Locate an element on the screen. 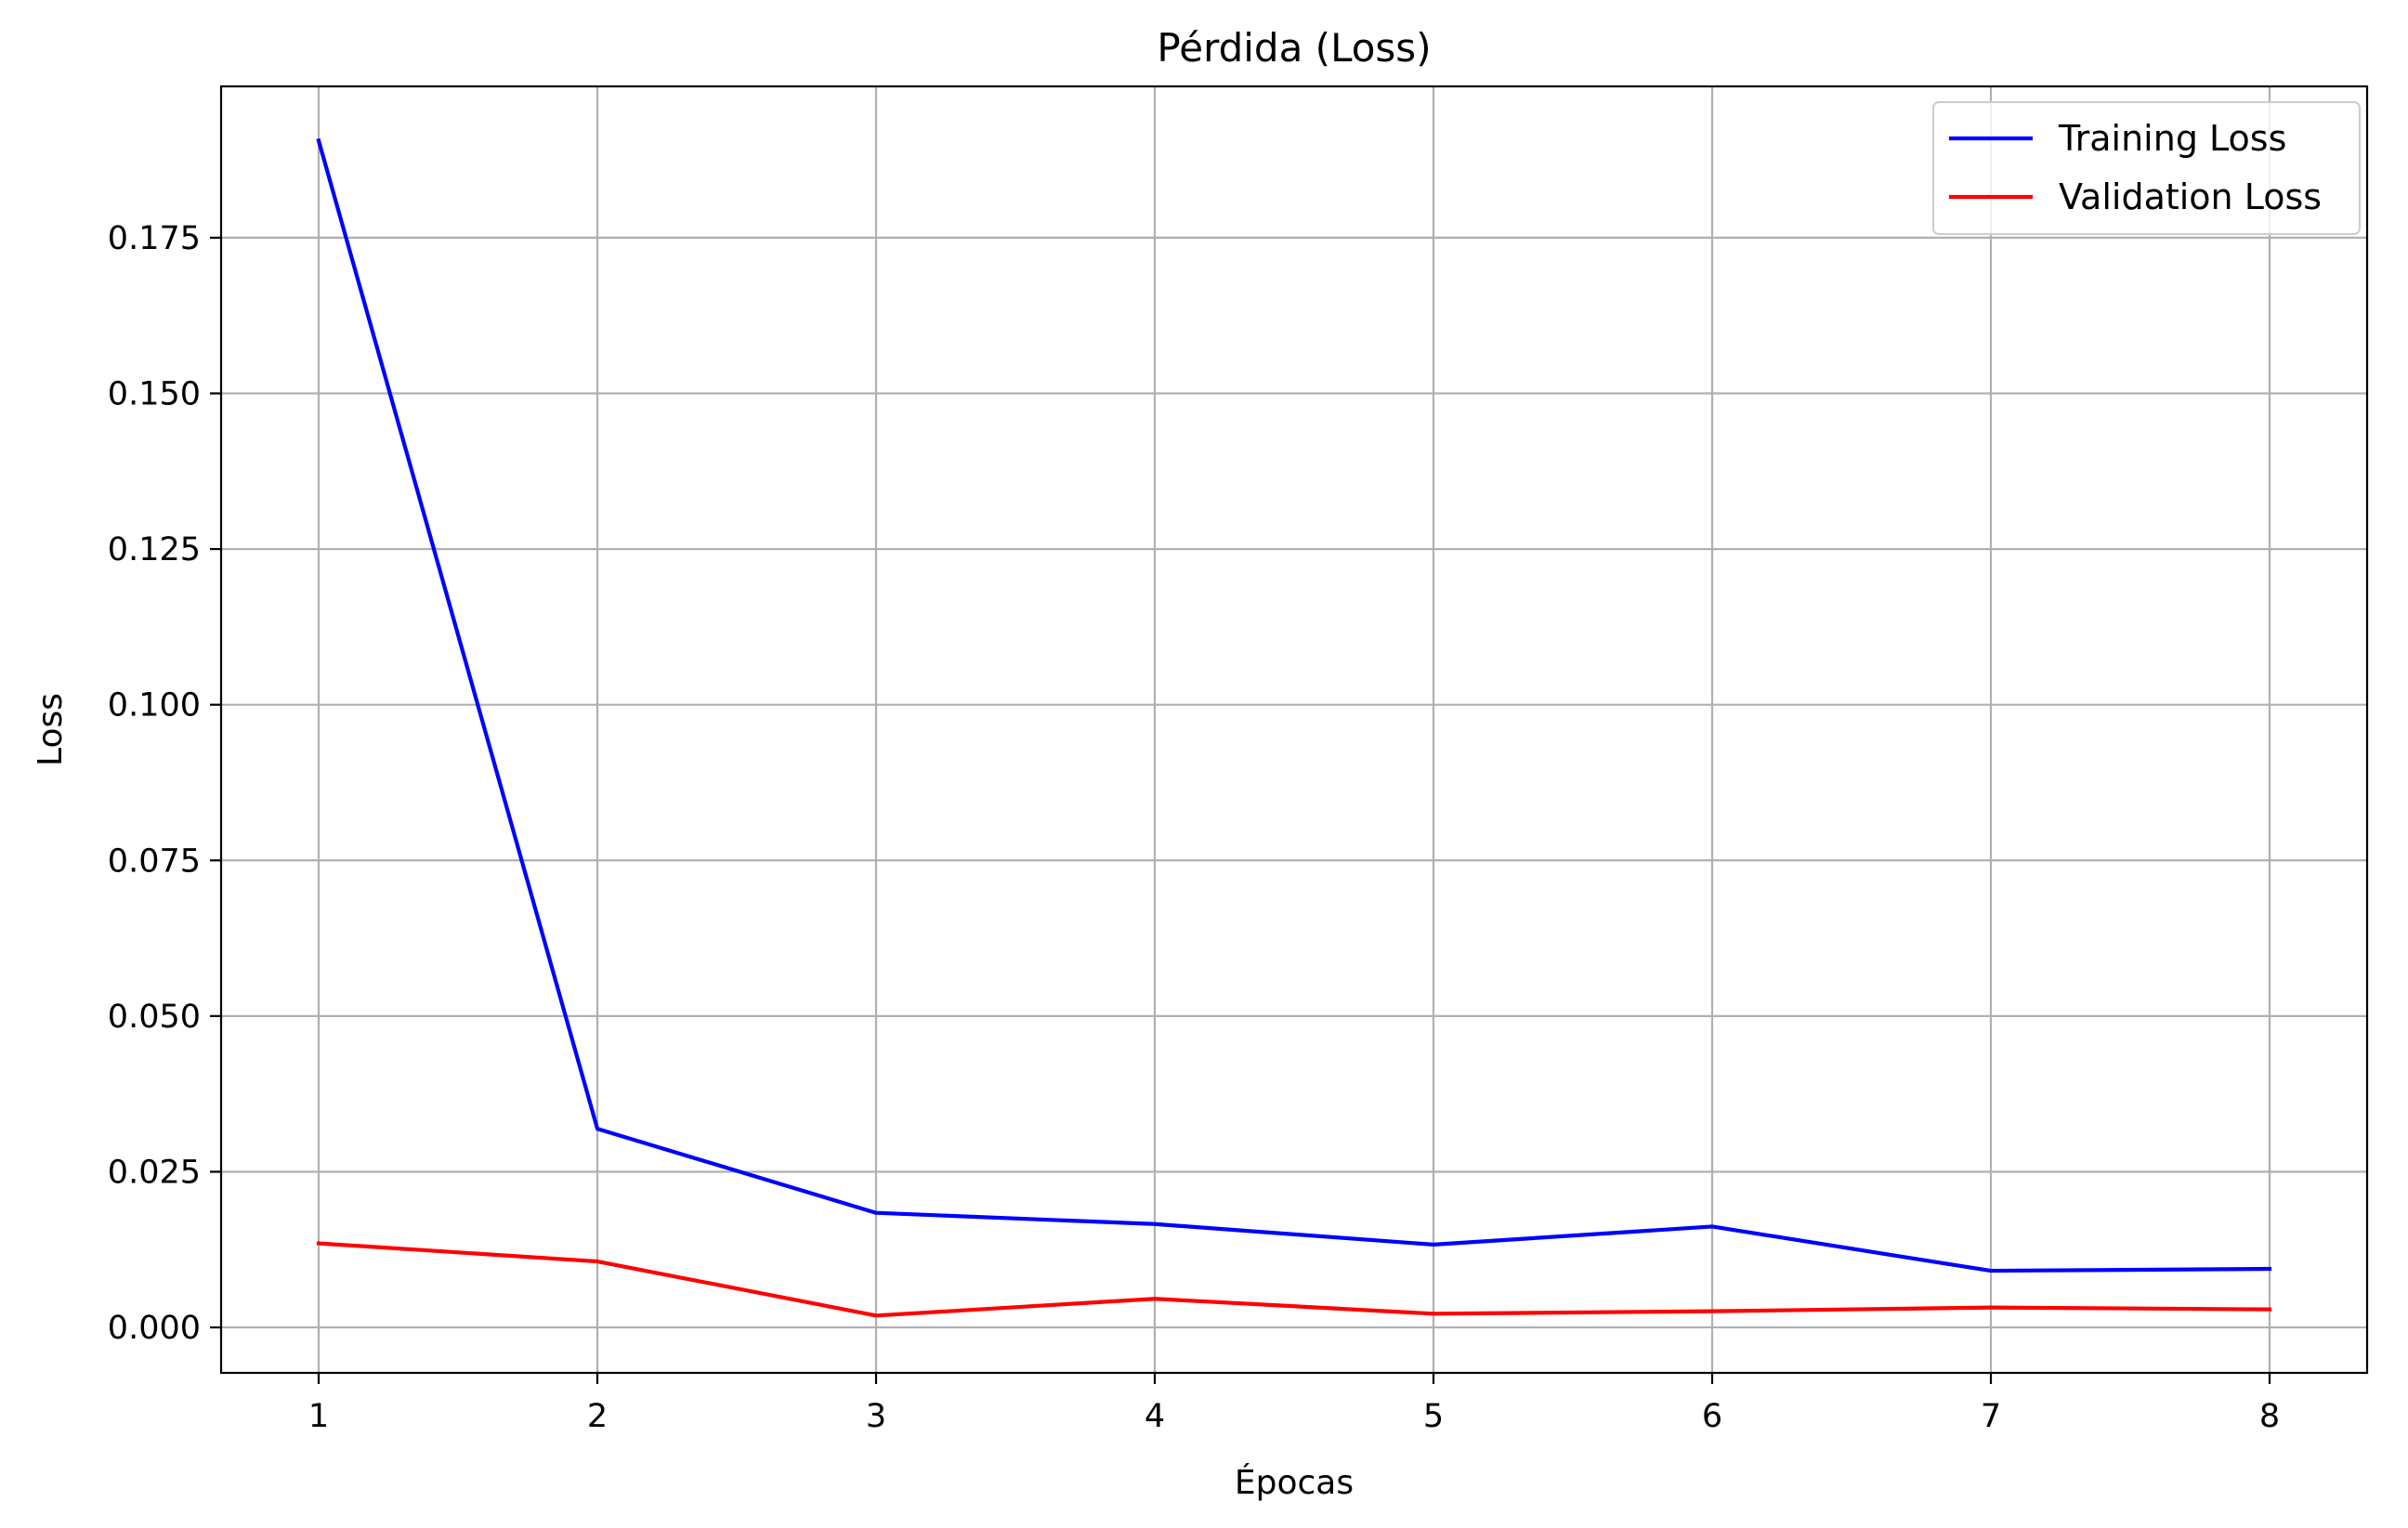 This screenshot has width=2408, height=1528. x-tick-label: 8 is located at coordinates (2269, 1416).